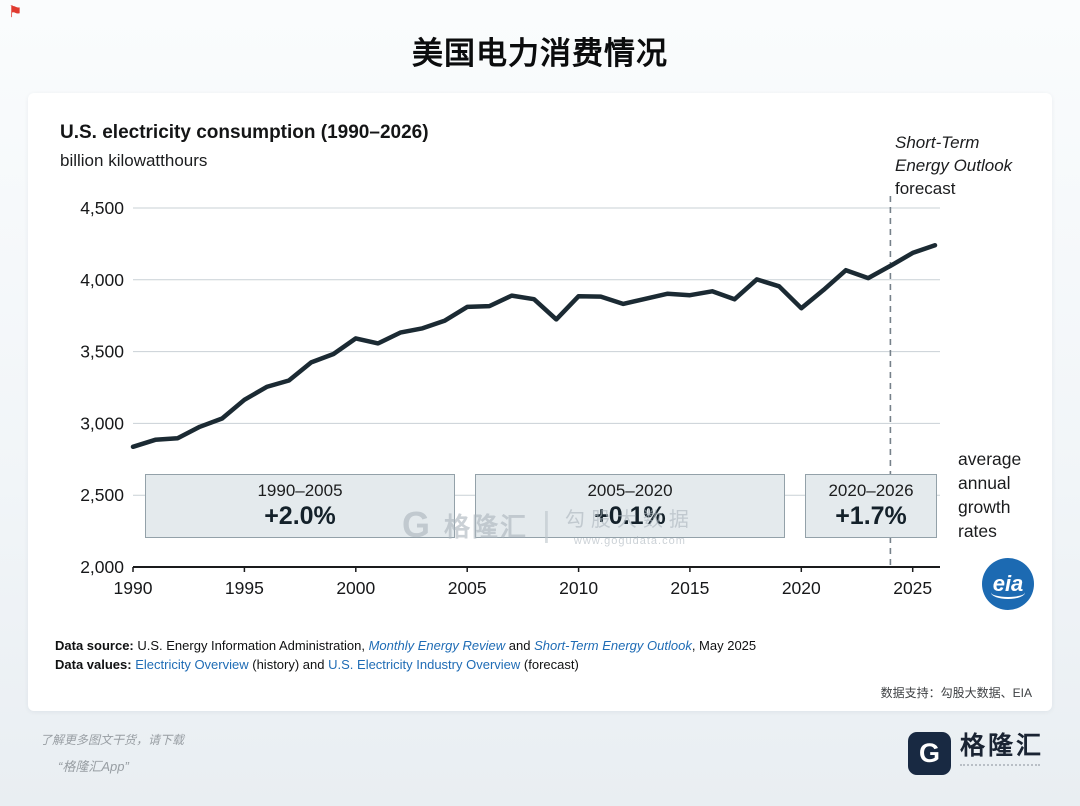 Image resolution: width=1080 pixels, height=806 pixels. What do you see at coordinates (801, 588) in the screenshot?
I see `svg-text: 2020` at bounding box center [801, 588].